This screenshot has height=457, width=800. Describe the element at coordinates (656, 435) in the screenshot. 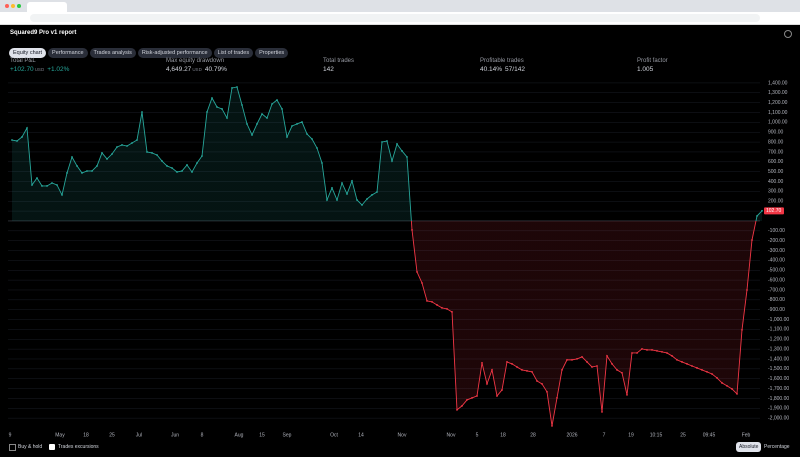

I see `x-tick-label: 10:15` at that location.